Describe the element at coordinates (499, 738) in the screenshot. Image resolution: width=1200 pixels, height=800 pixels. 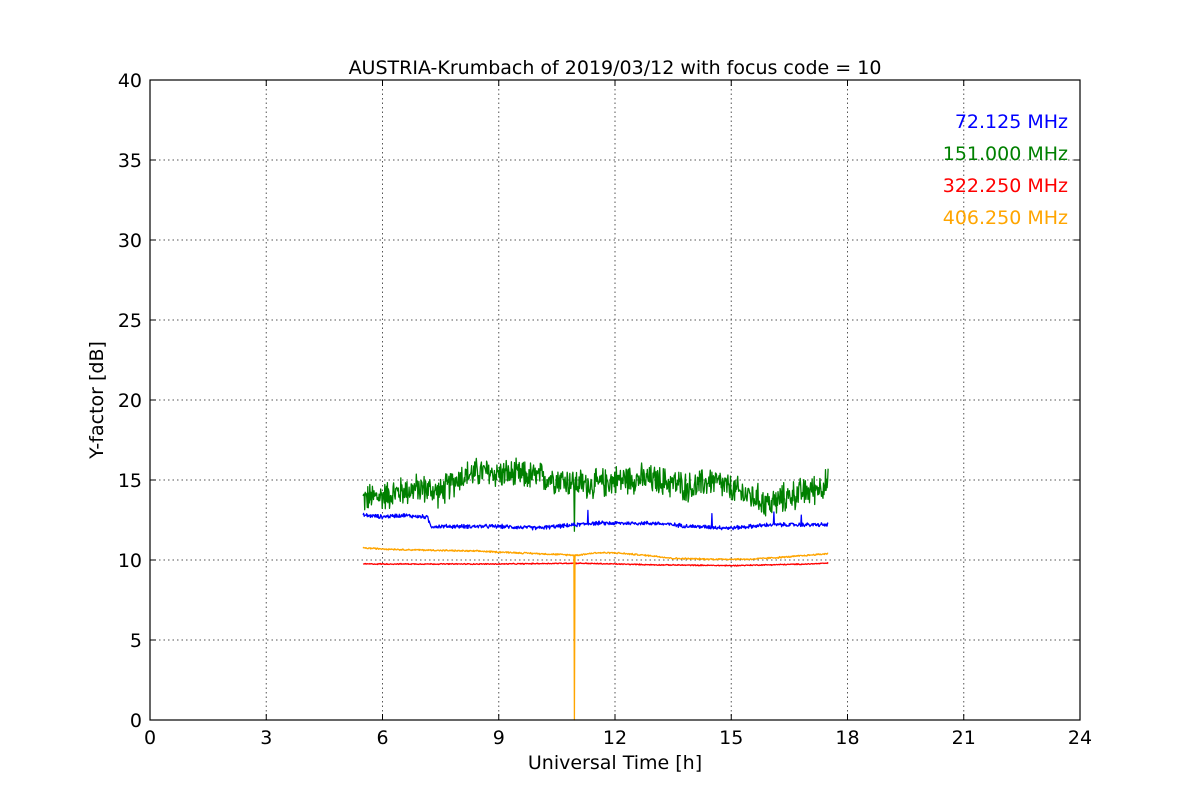
I see `x-tick-label: 9` at that location.